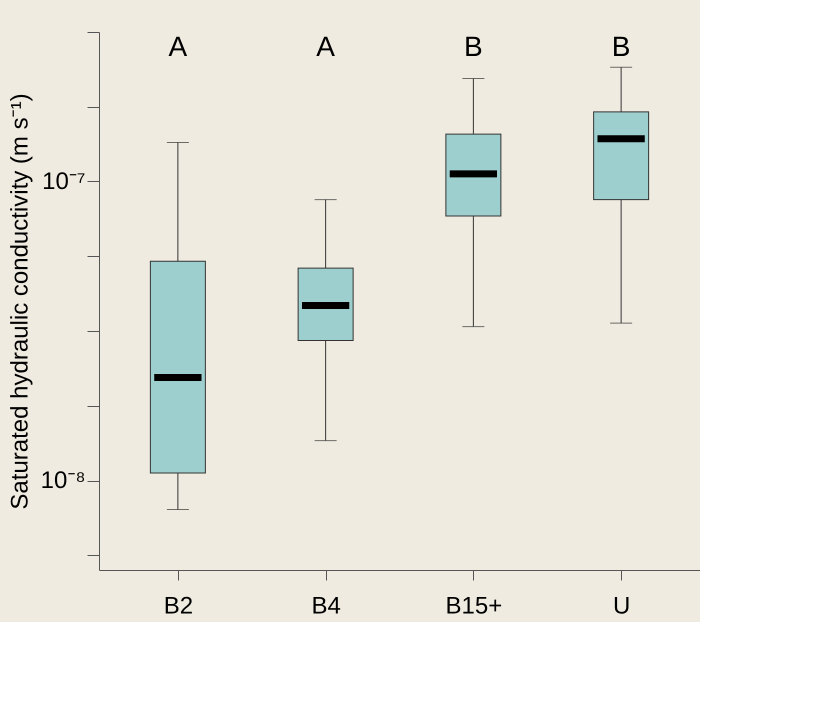  What do you see at coordinates (63, 480) in the screenshot?
I see `y-tick-label: 10⁻⁸` at bounding box center [63, 480].